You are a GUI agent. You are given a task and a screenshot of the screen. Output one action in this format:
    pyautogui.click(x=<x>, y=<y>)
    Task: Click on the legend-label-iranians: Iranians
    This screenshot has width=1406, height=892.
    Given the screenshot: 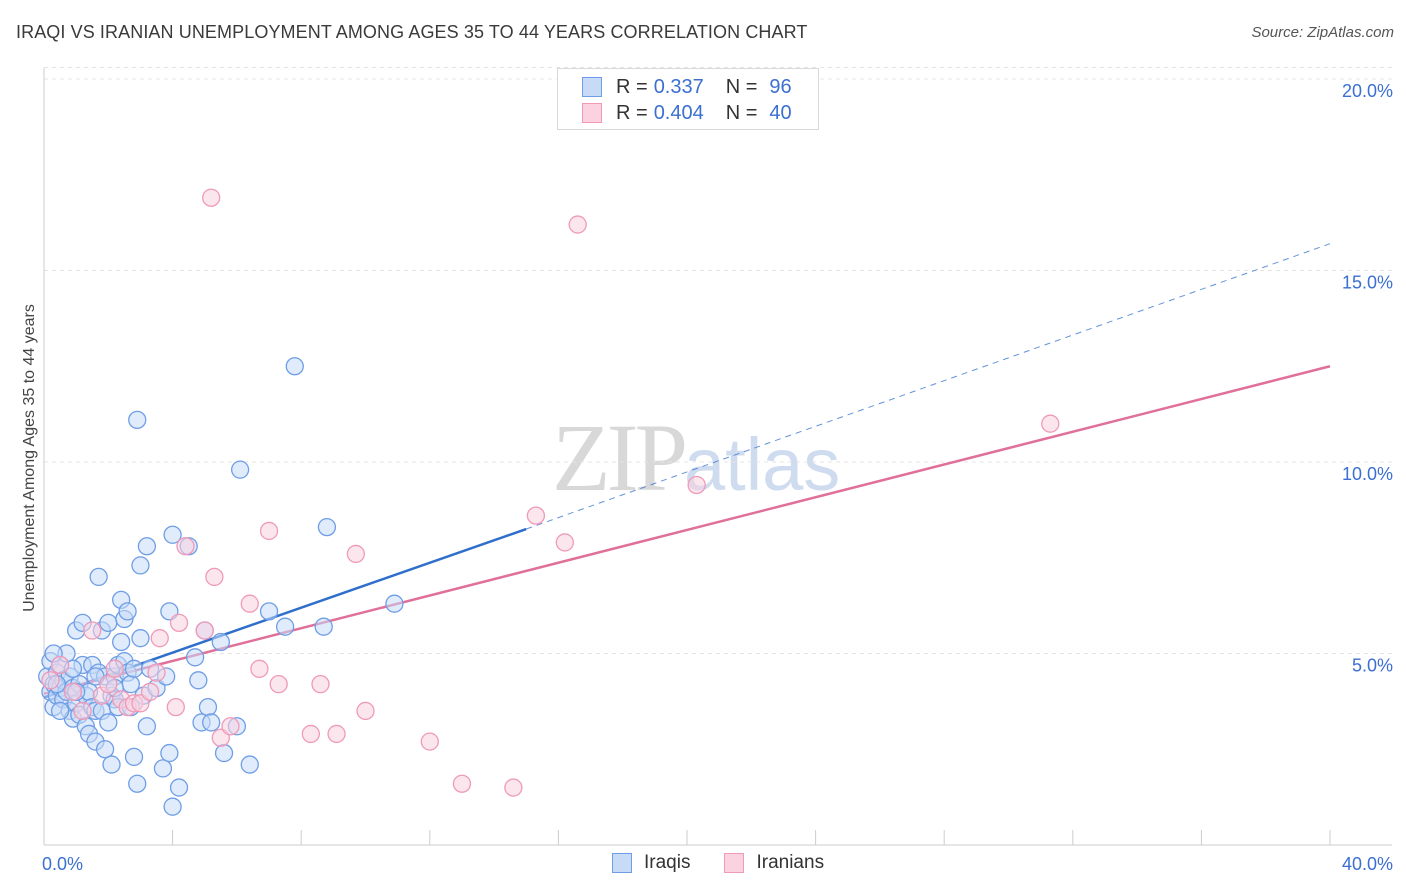 What is the action you would take?
    pyautogui.click(x=790, y=862)
    